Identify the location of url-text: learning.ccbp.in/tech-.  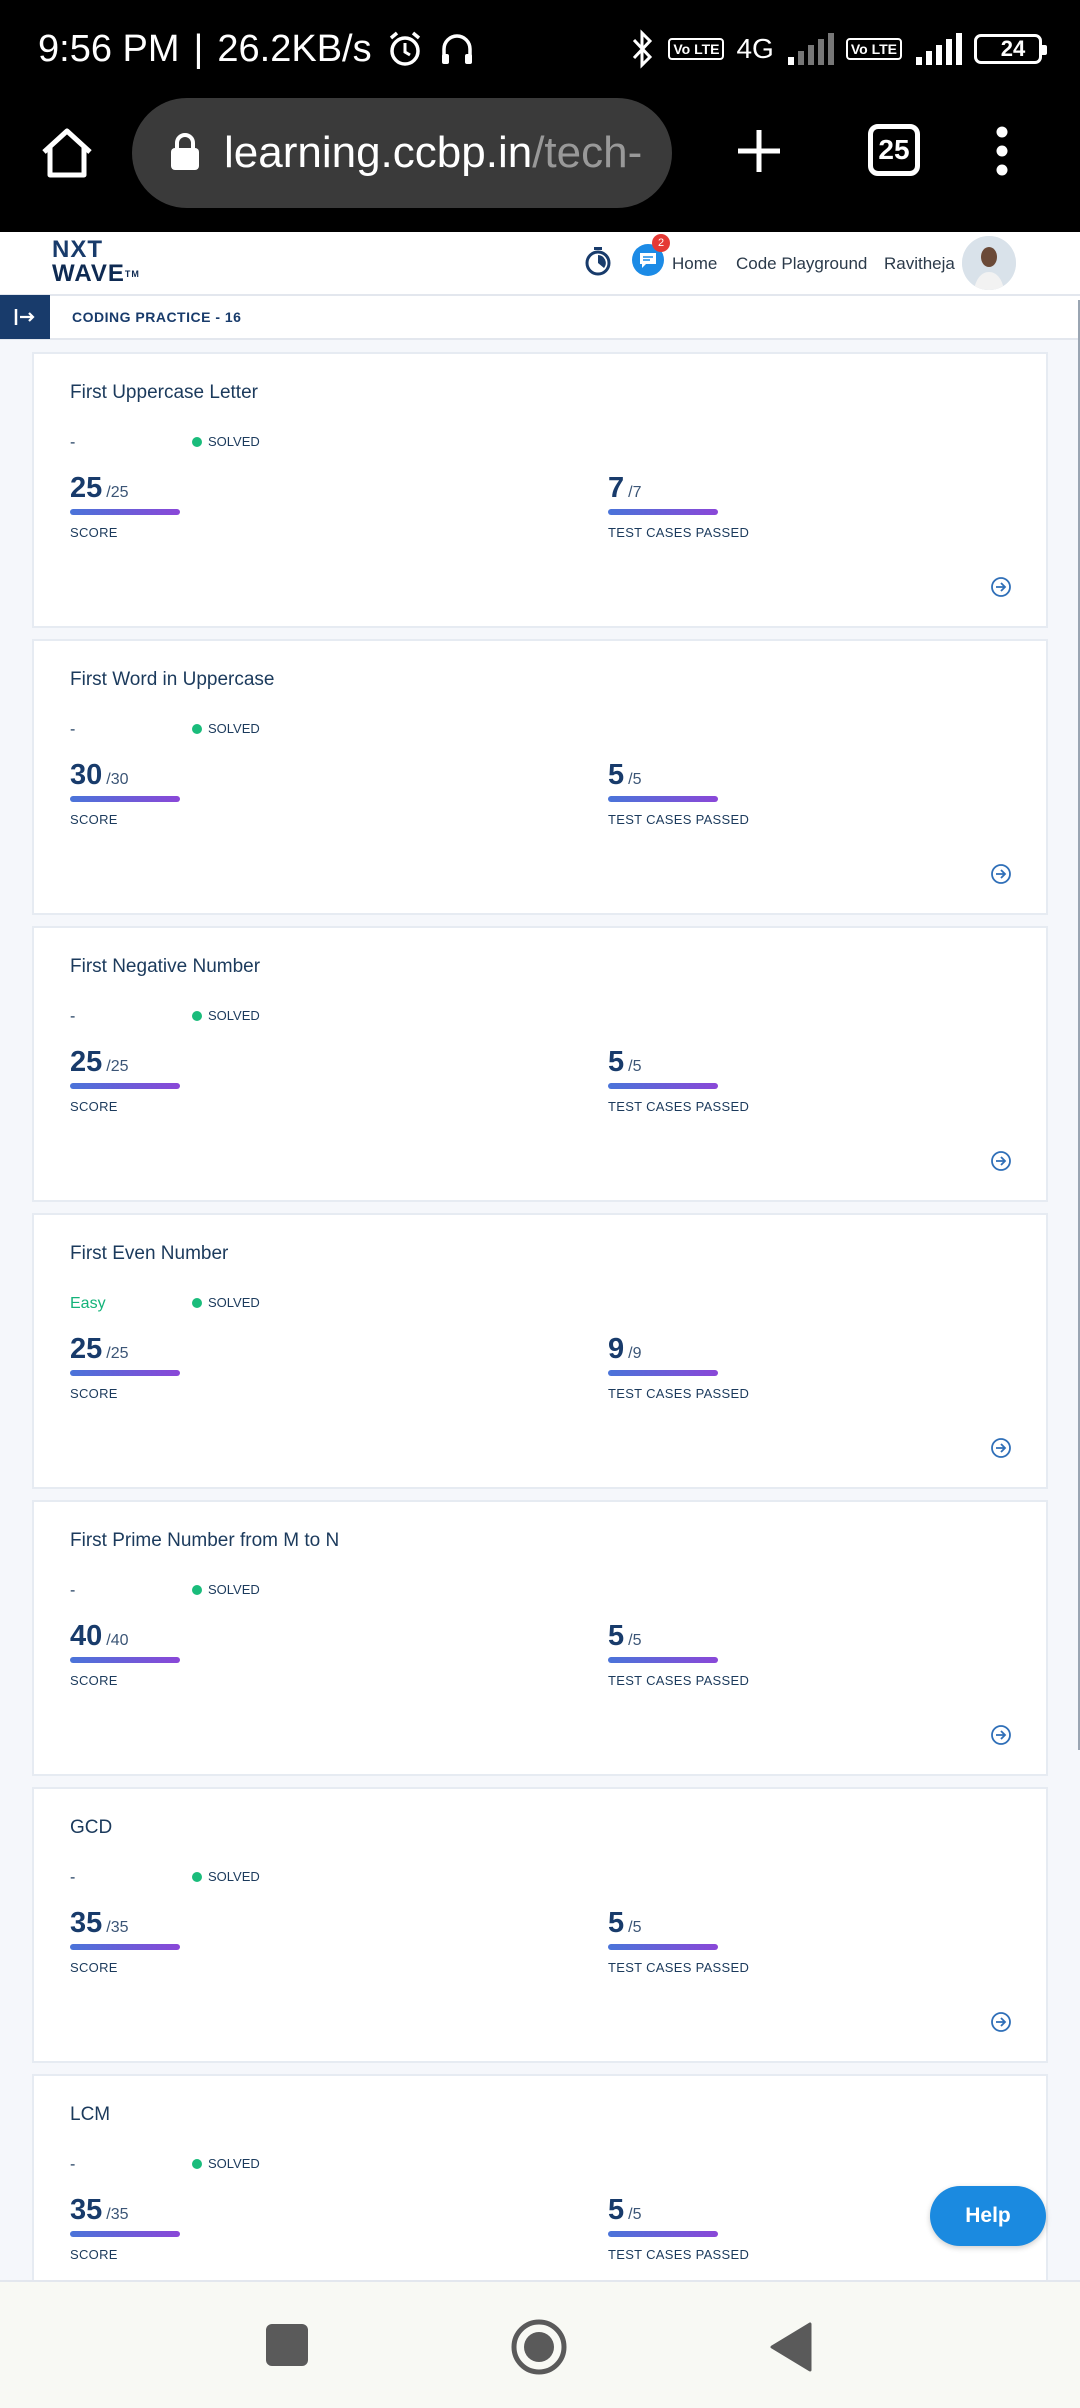
(433, 153).